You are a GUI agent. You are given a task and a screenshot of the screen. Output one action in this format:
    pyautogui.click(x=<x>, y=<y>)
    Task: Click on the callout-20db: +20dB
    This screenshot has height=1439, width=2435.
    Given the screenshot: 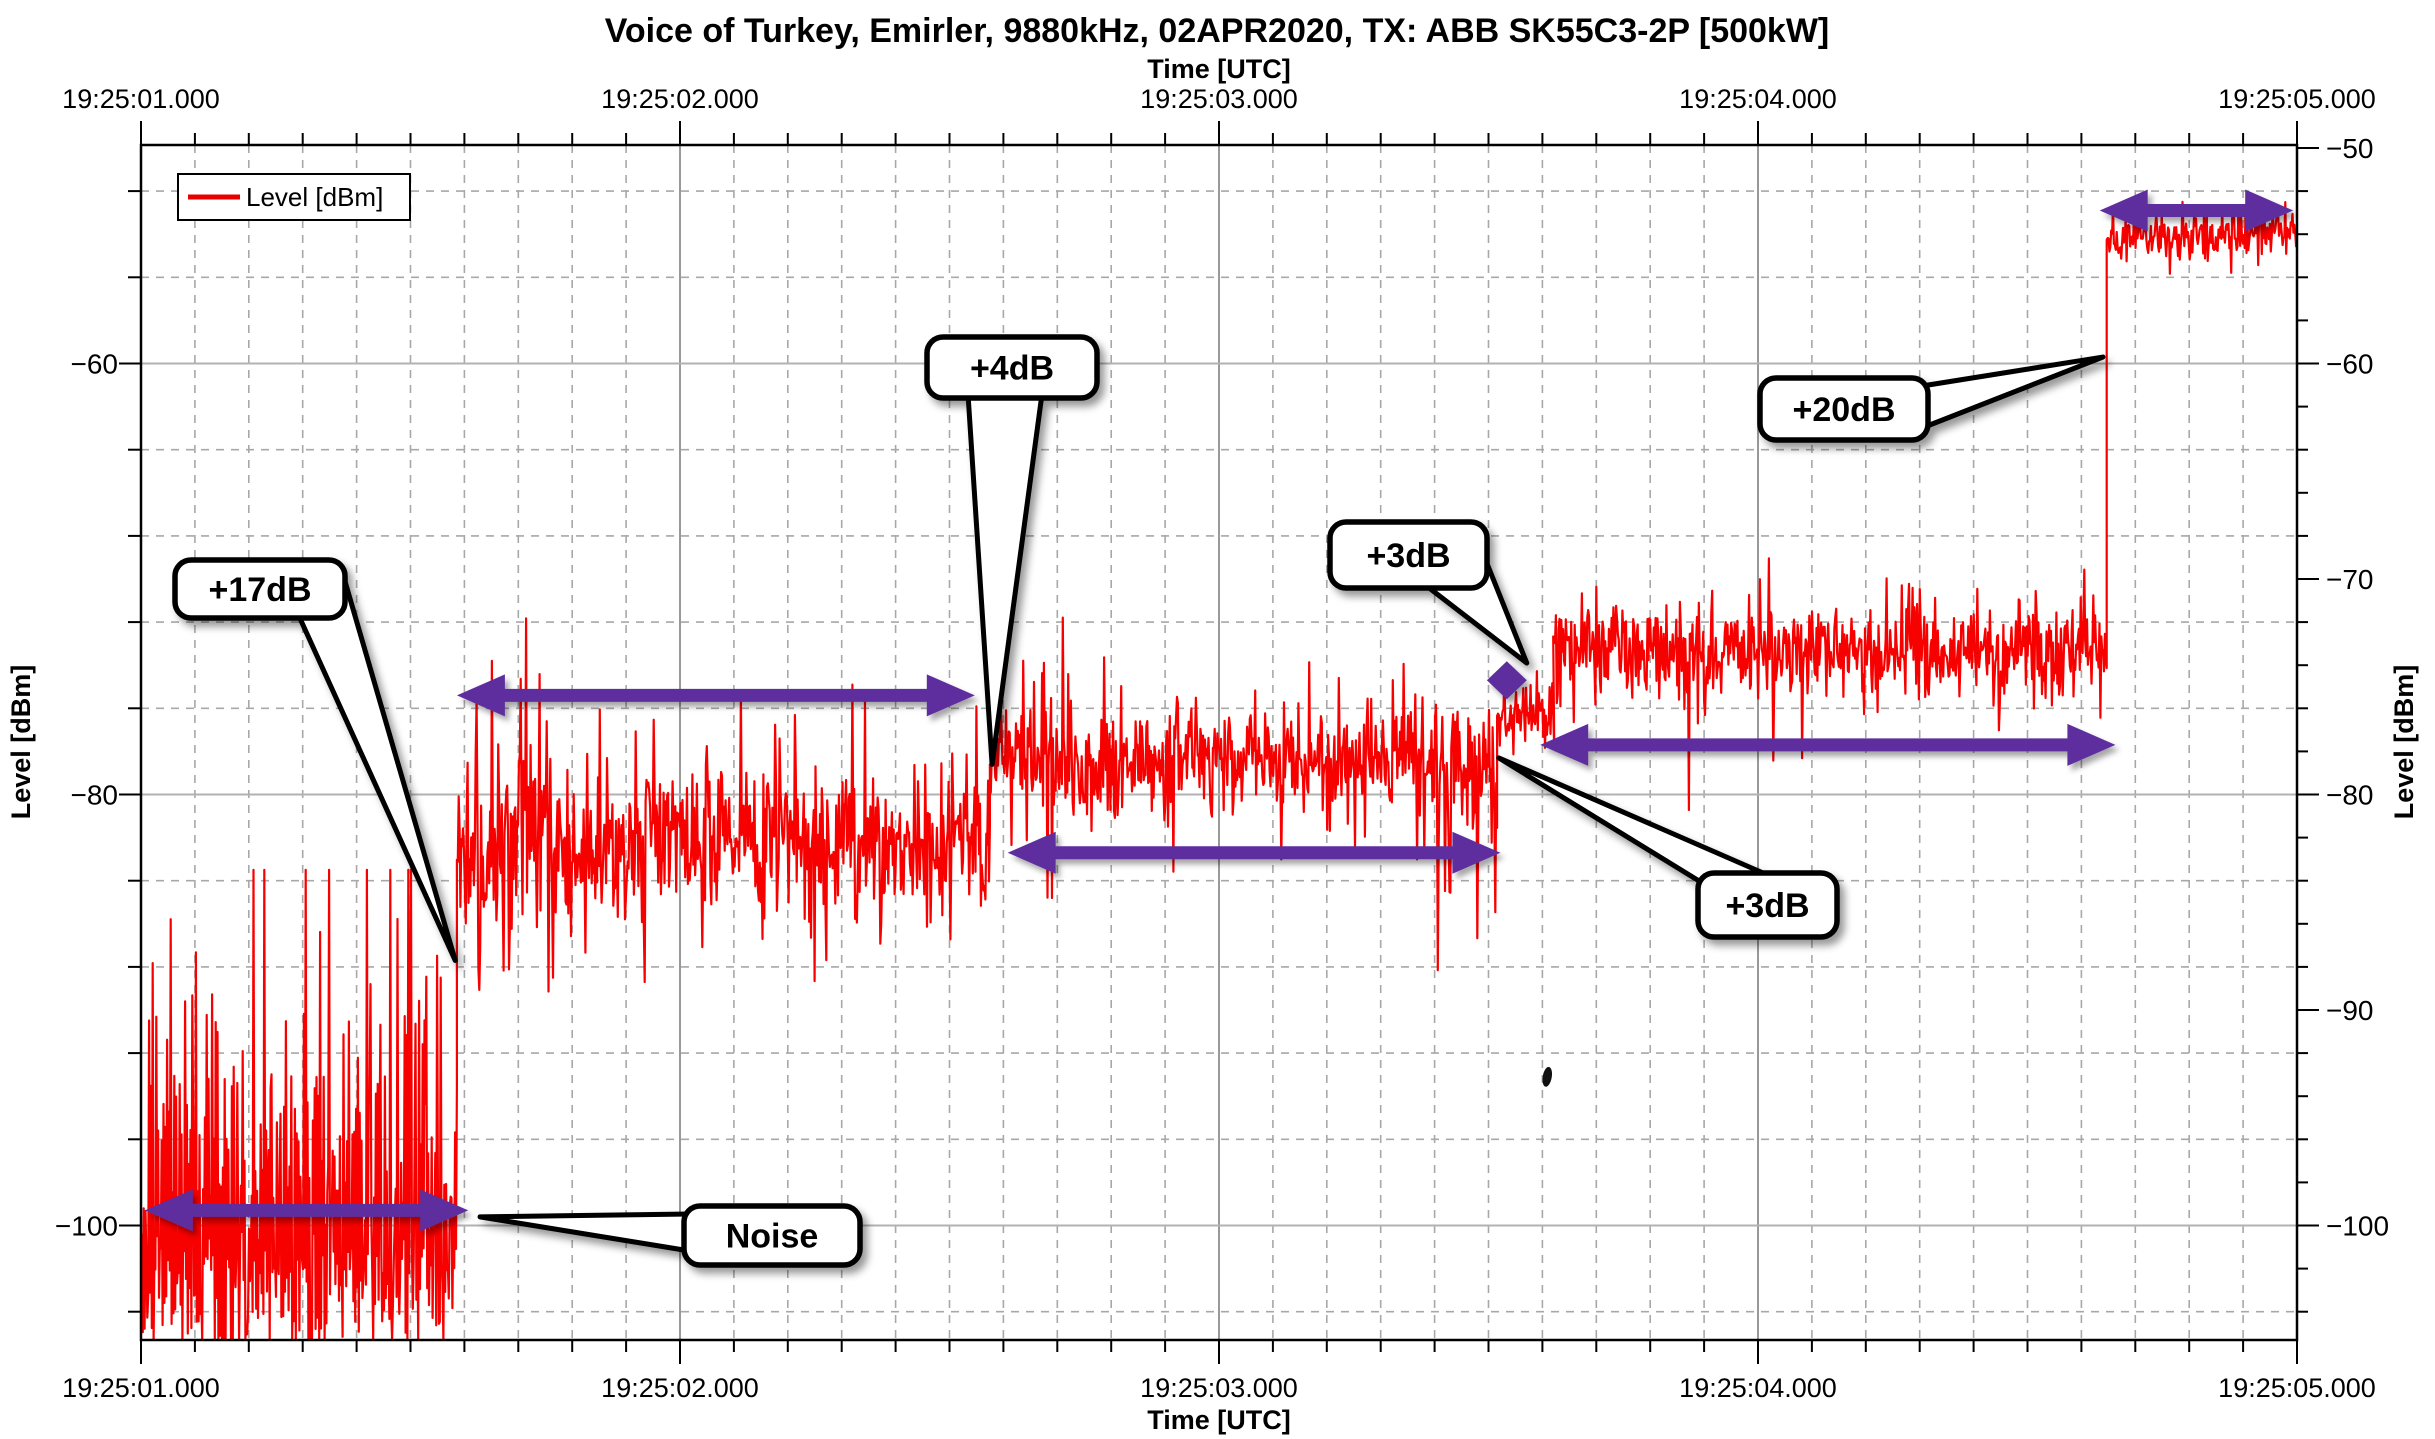 What is the action you would take?
    pyautogui.click(x=1931, y=398)
    